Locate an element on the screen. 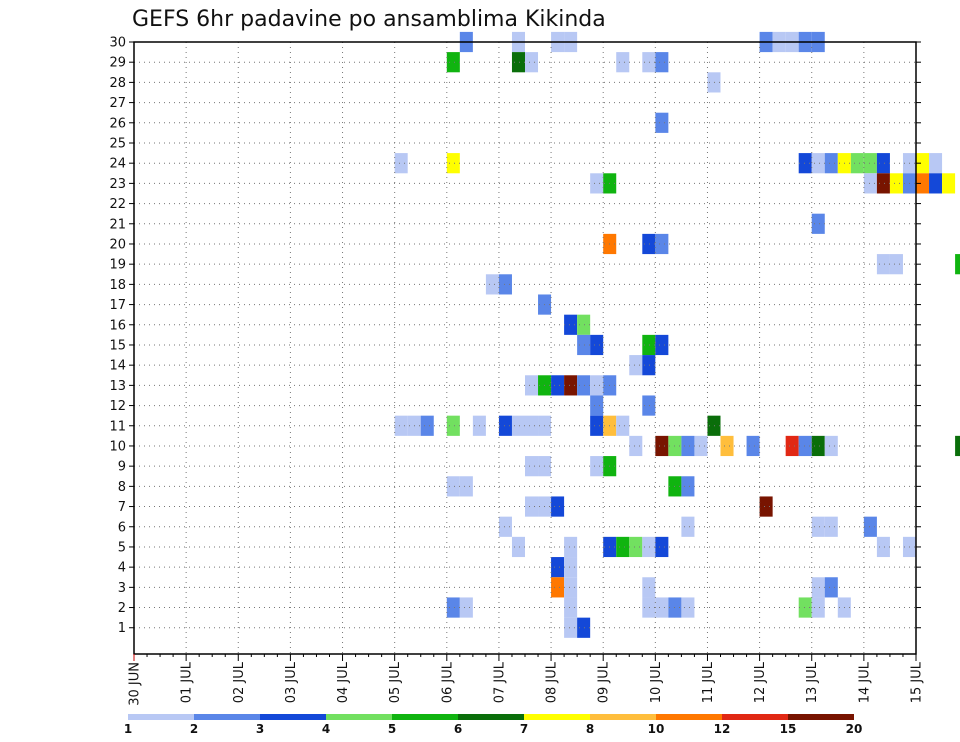 The image size is (960, 742). y-tick-label: 10 is located at coordinates (117, 446).